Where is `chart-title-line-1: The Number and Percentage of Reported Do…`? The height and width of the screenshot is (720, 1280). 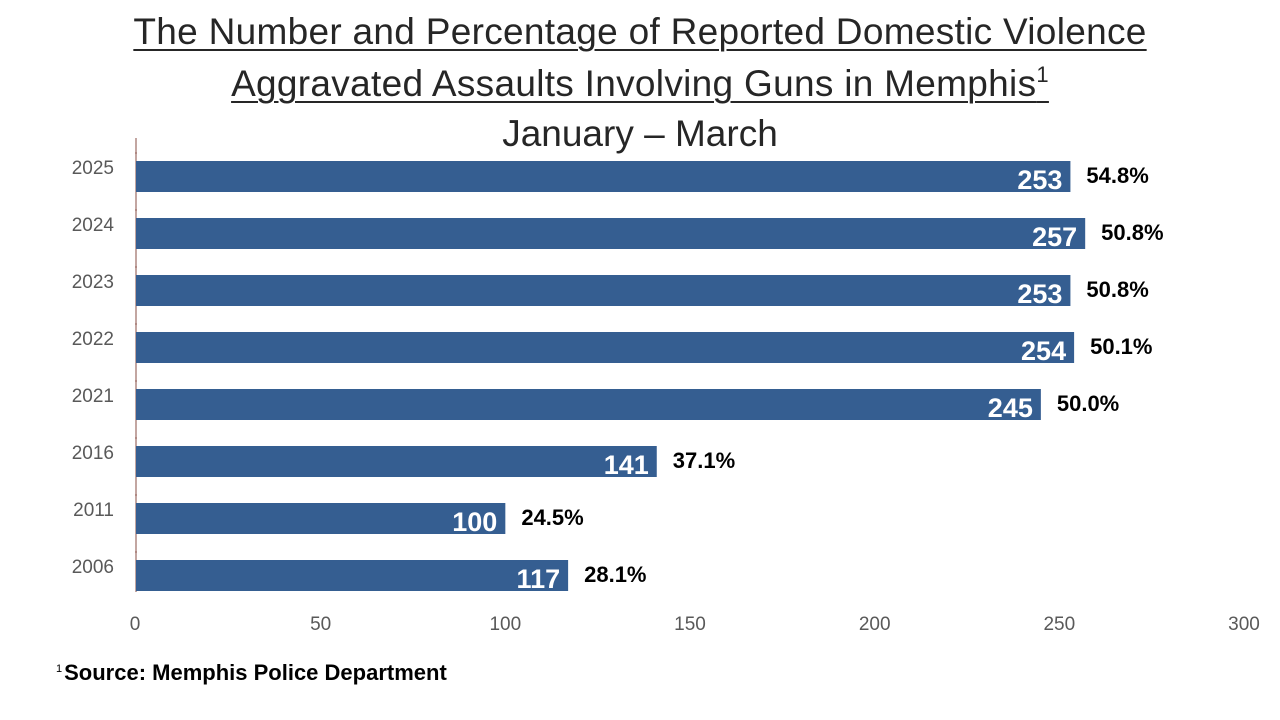 chart-title-line-1: The Number and Percentage of Reported Do… is located at coordinates (640, 31).